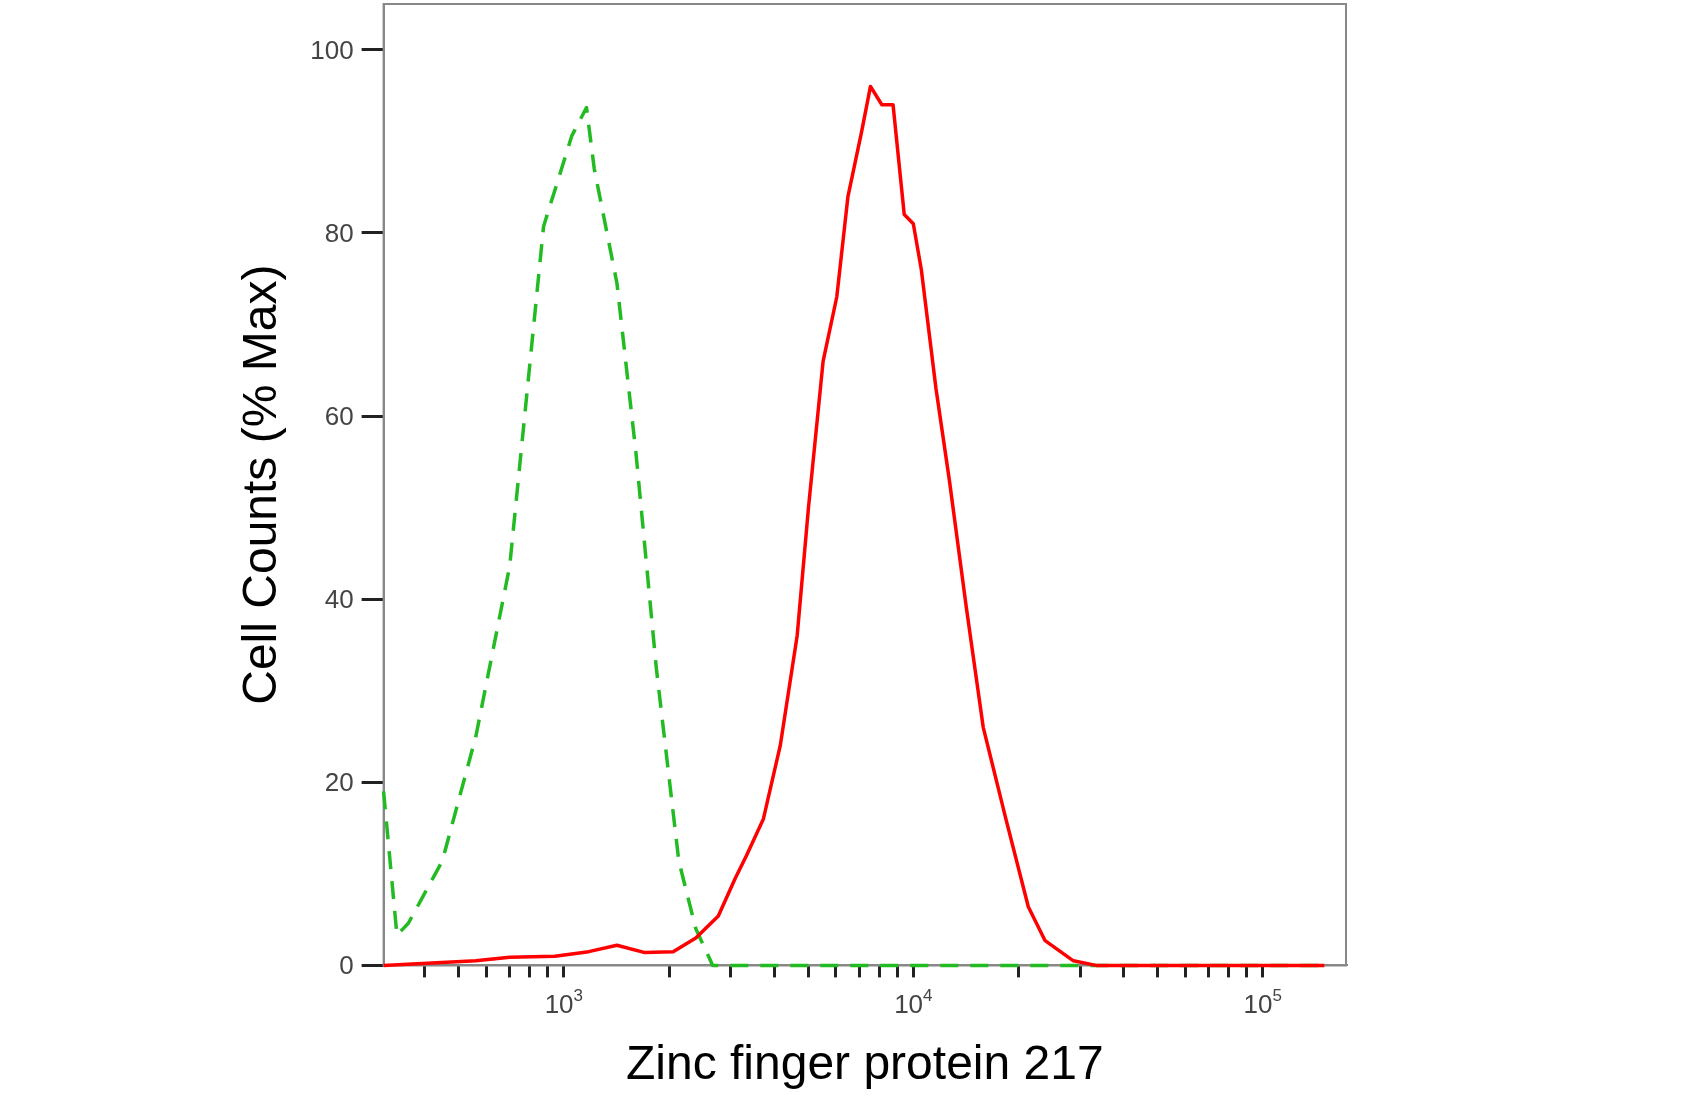 Image resolution: width=1686 pixels, height=1119 pixels. Describe the element at coordinates (339, 232) in the screenshot. I see `y-tick-label: 80` at that location.